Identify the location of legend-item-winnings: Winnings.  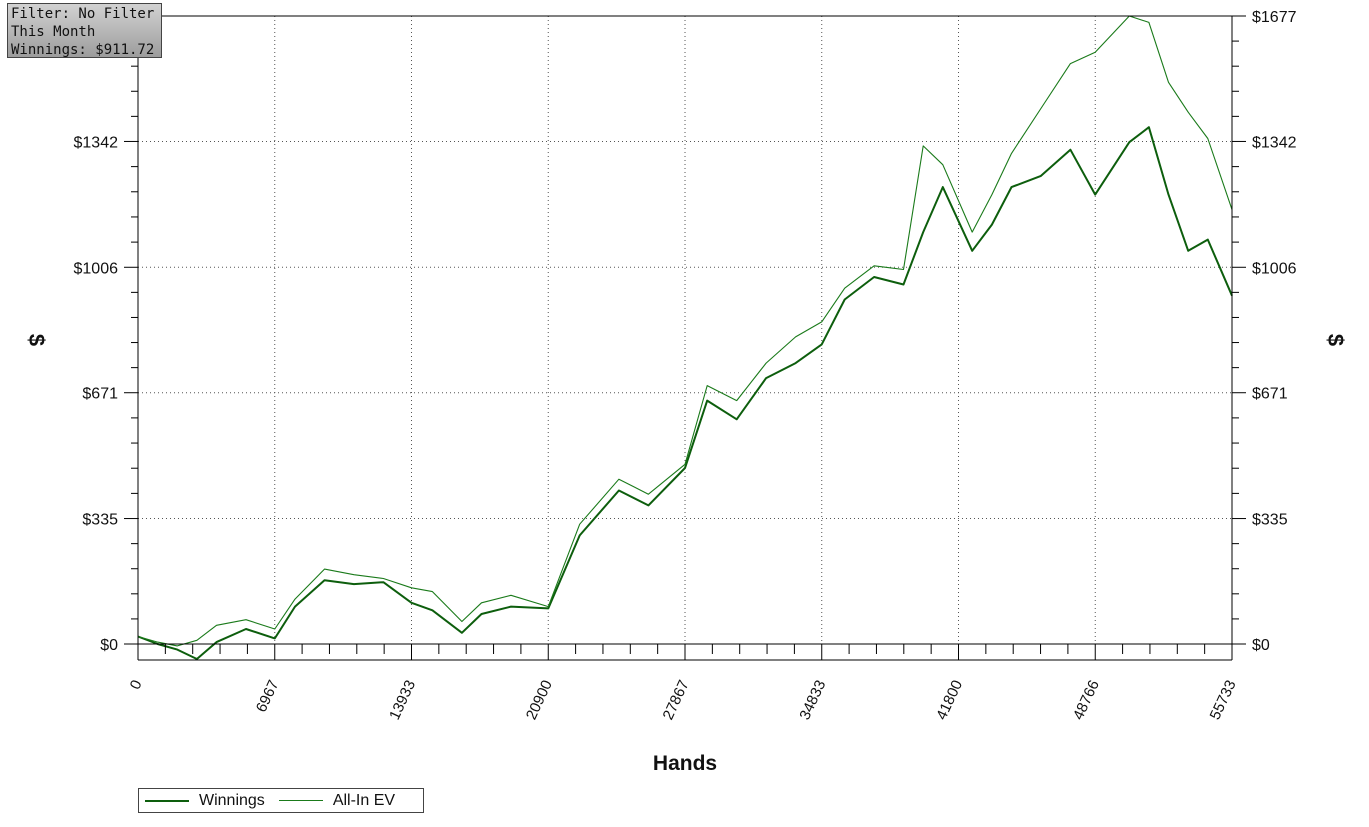
(205, 801).